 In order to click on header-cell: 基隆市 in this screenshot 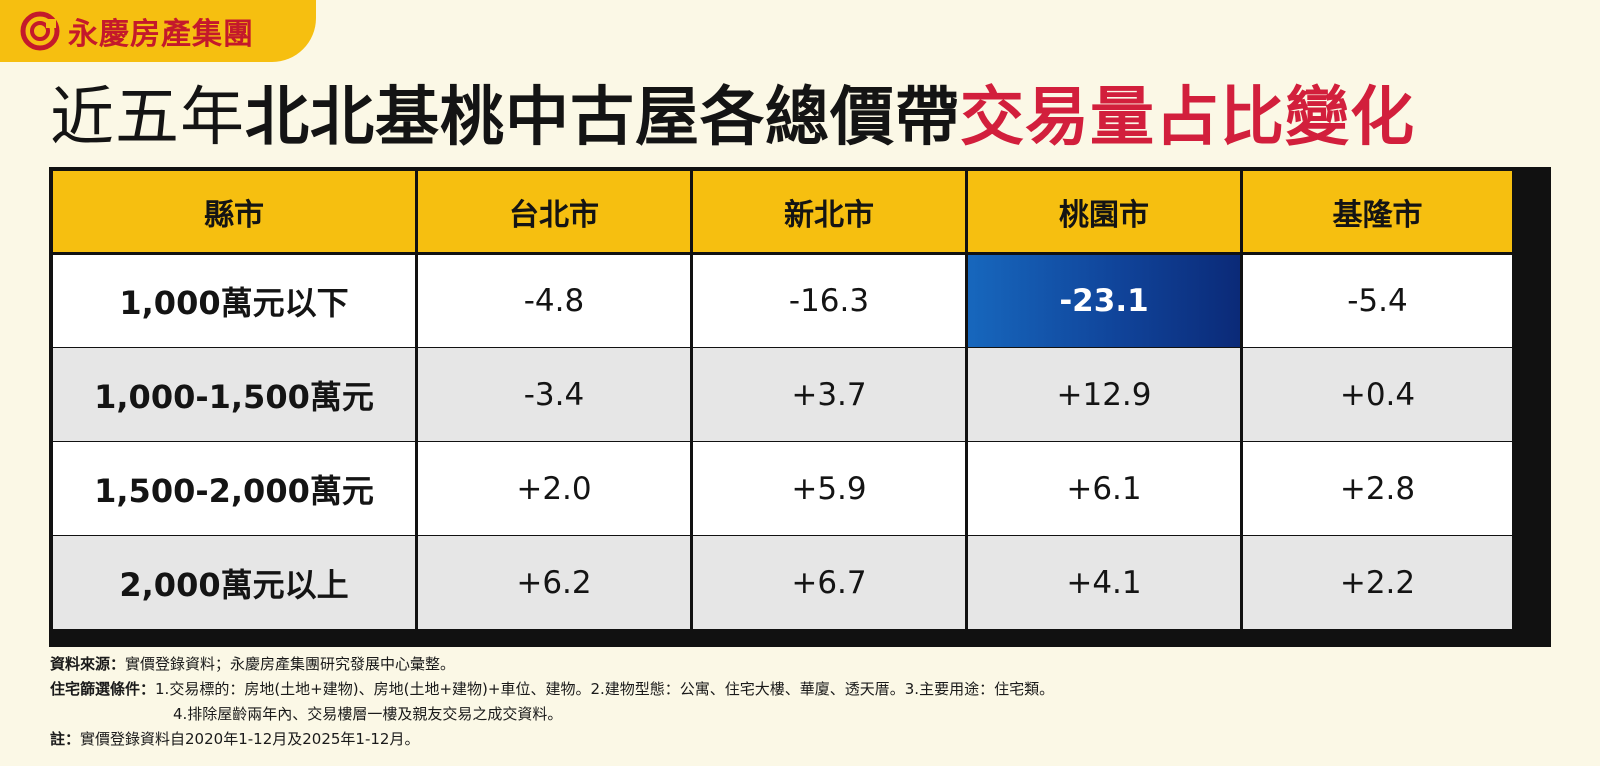, I will do `click(1377, 211)`.